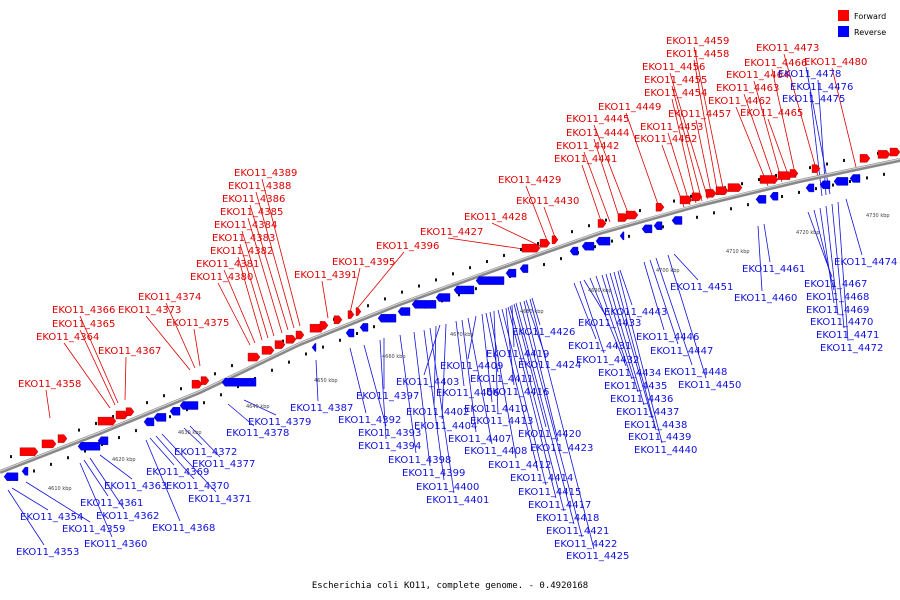 Image resolution: width=900 pixels, height=600 pixels. What do you see at coordinates (695, 372) in the screenshot?
I see `gene-label: EKO11_4448` at bounding box center [695, 372].